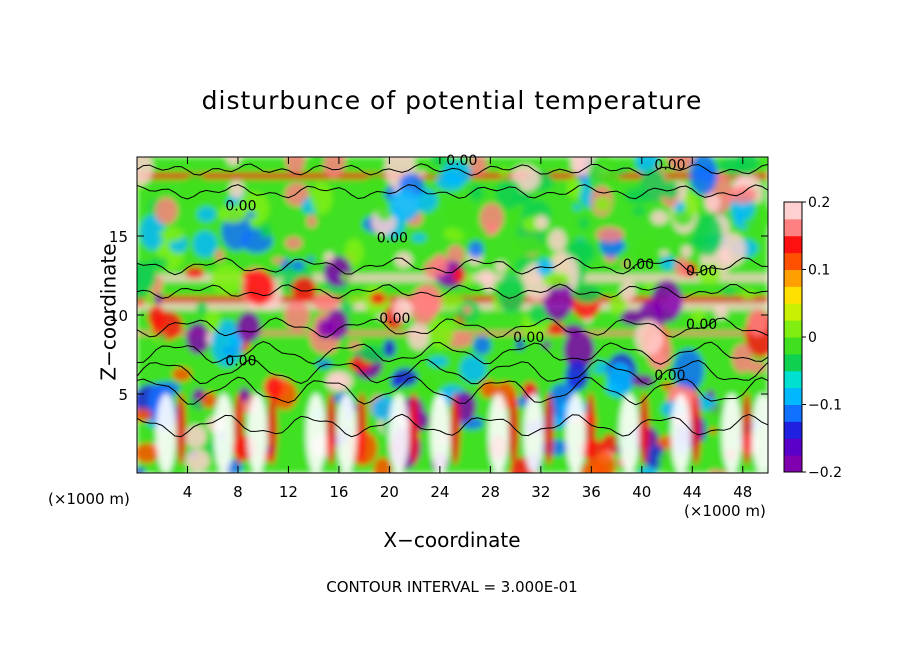  I want to click on x-tick-label: 4, so click(188, 492).